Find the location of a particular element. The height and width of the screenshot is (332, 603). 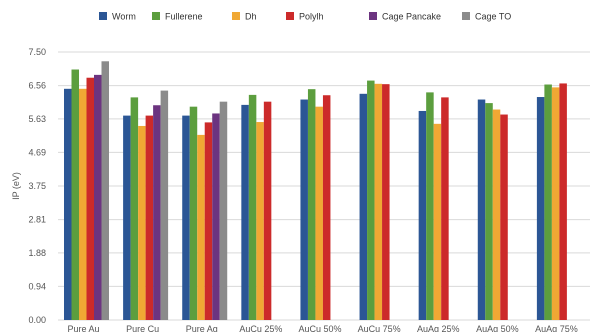

y-tick-label: 4.69 is located at coordinates (37, 152).